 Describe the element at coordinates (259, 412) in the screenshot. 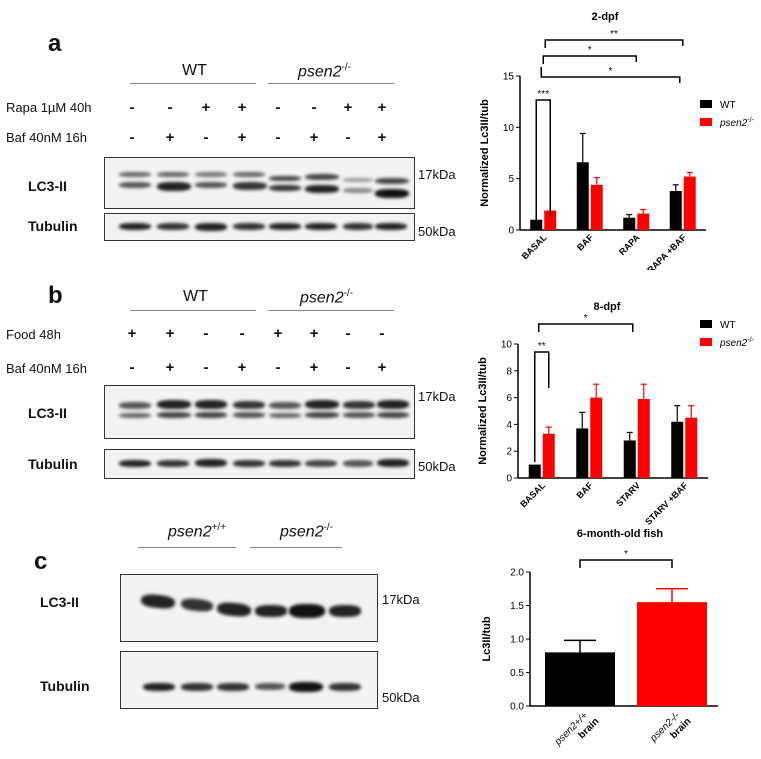

I see `blot-lc3-b` at that location.